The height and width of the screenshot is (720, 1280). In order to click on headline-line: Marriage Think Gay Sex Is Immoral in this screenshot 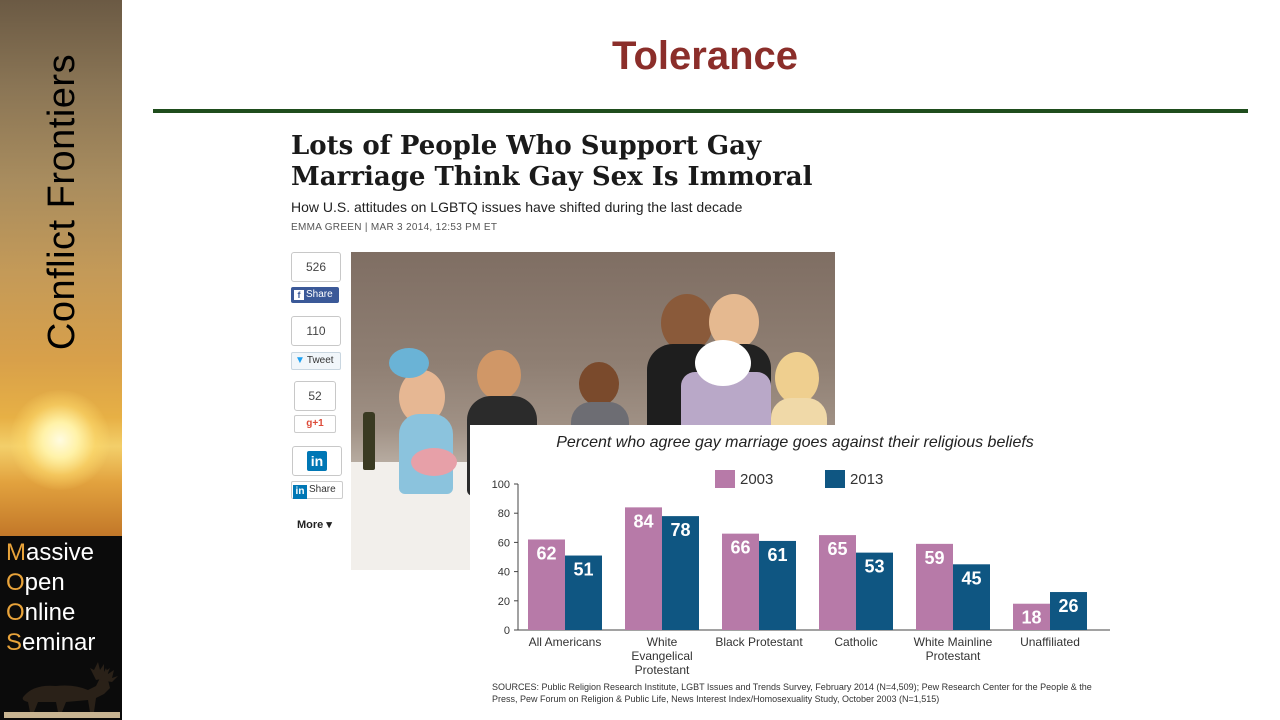, I will do `click(552, 177)`.